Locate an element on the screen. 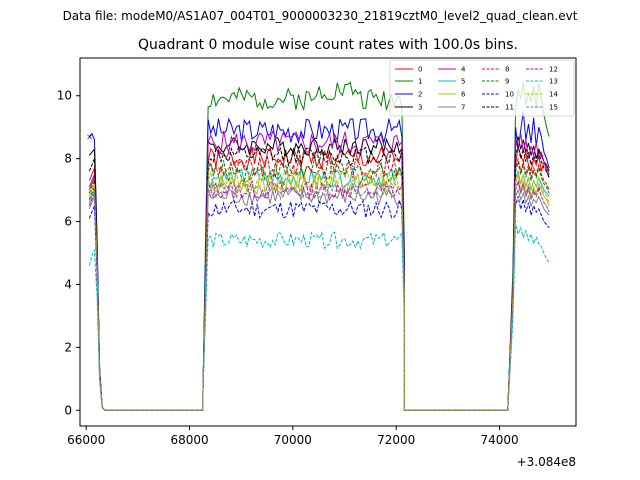  x-tick: 72000 is located at coordinates (396, 436).